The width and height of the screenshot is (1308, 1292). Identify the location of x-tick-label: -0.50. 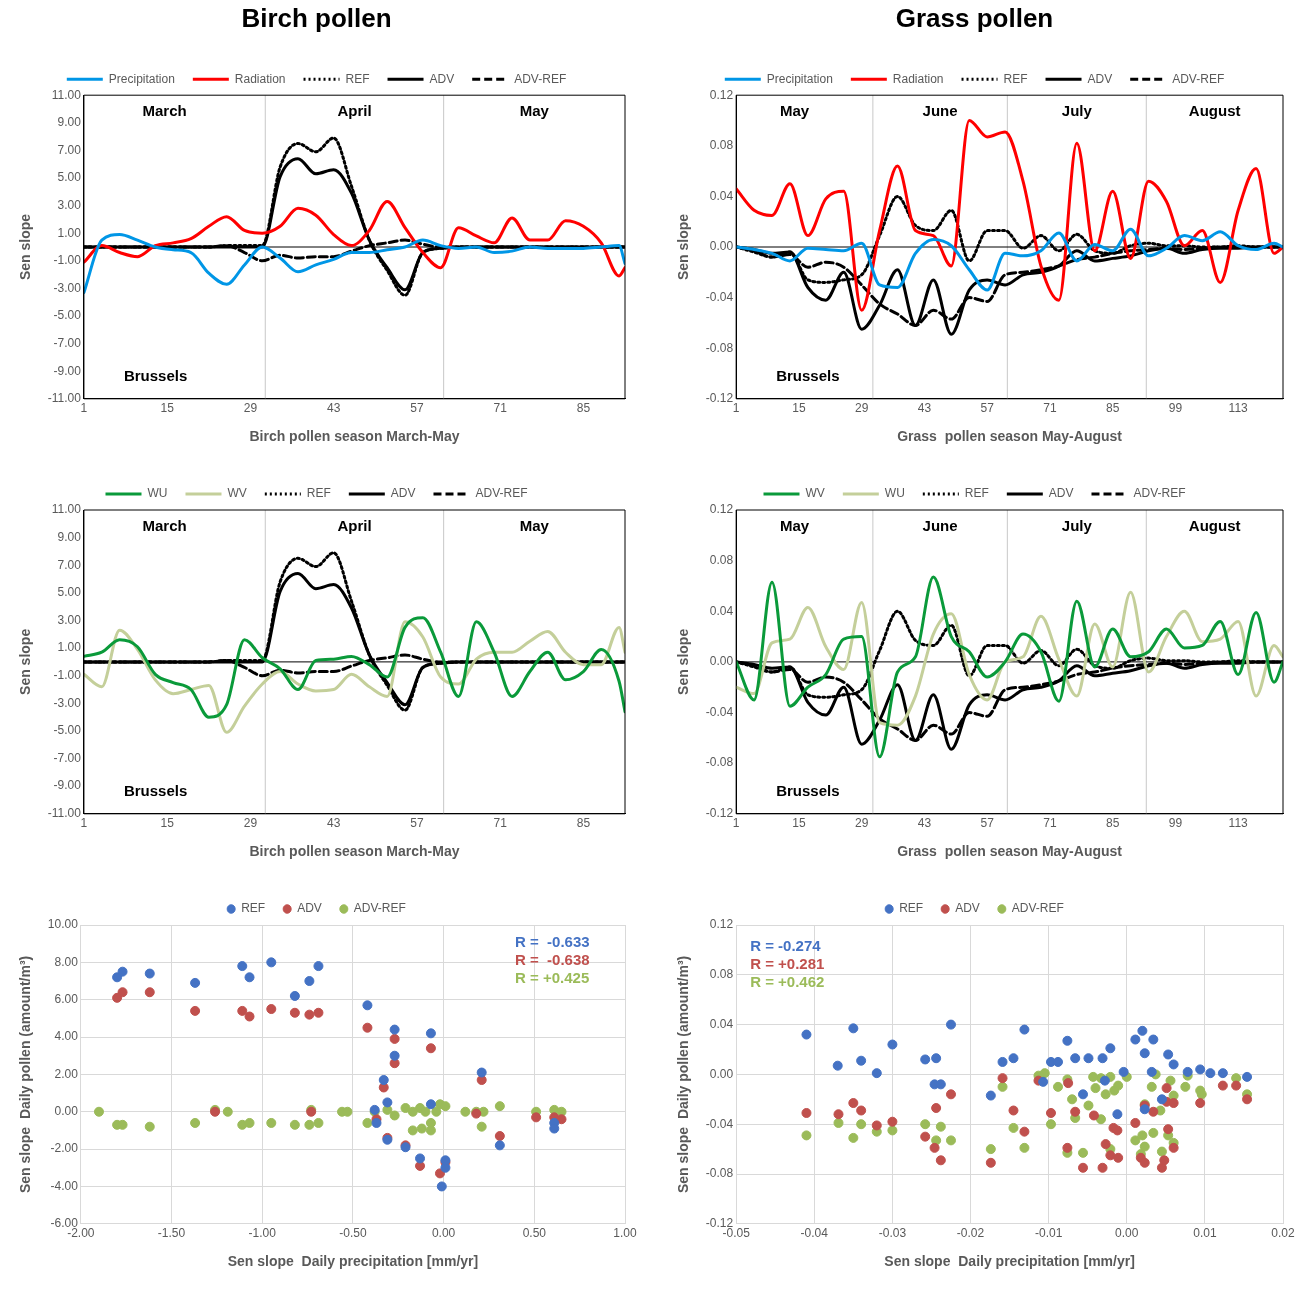
(353, 1233).